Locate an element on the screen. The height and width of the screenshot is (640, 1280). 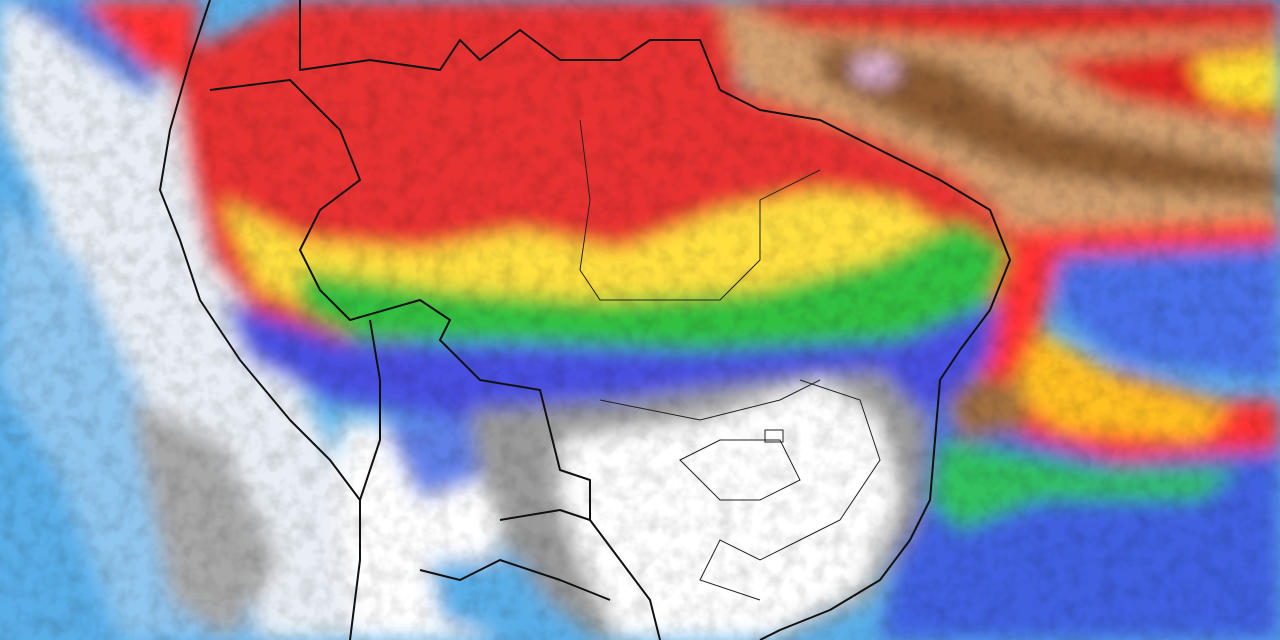
paraguay-border is located at coordinates (515, 555).